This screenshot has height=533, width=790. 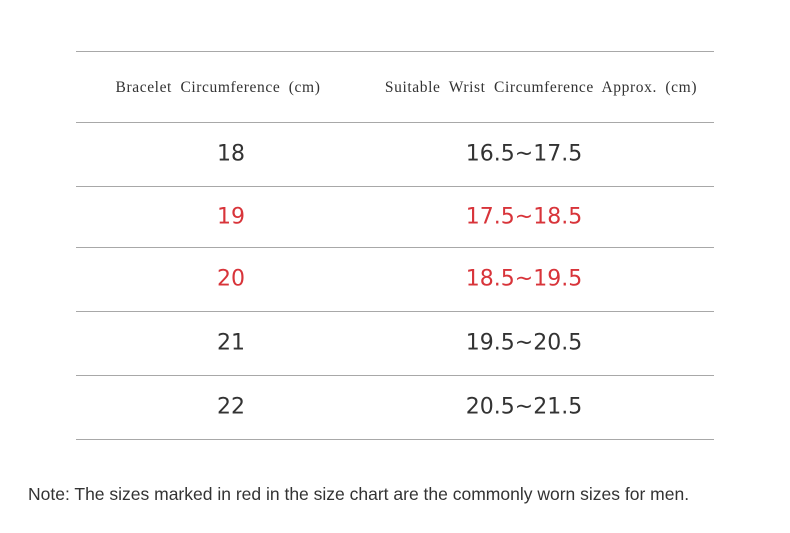 What do you see at coordinates (524, 279) in the screenshot?
I see `table-cell: 18.5~19.5` at bounding box center [524, 279].